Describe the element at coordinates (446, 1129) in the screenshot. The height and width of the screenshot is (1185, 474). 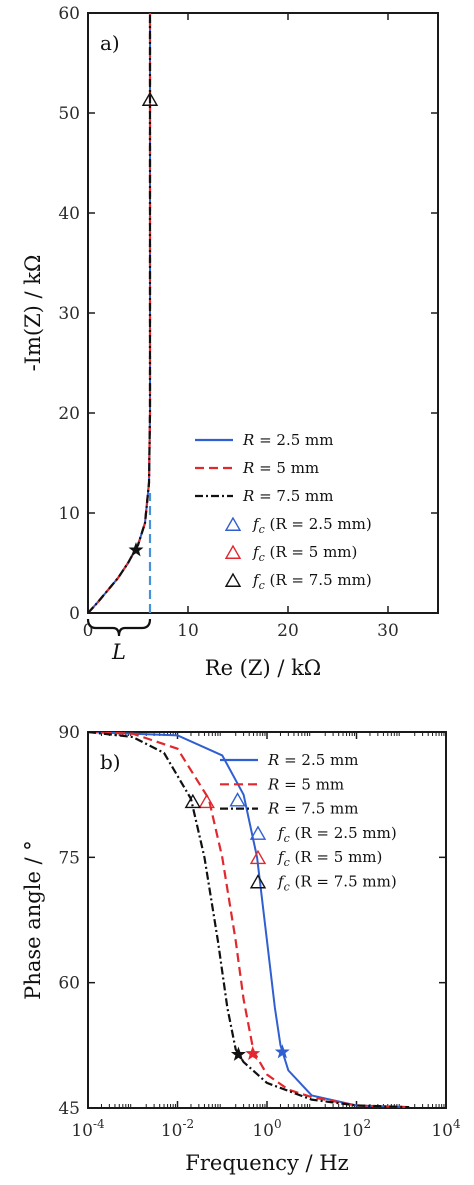
I see `x-tick-label: 10⁴` at that location.